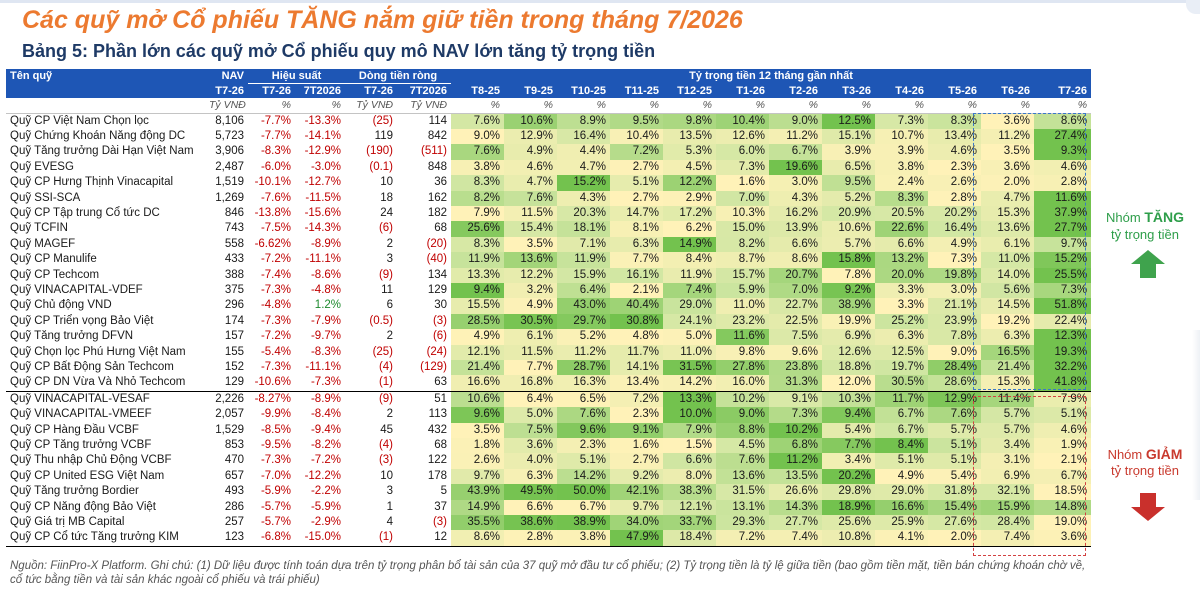 The image size is (1200, 589). Describe the element at coordinates (323, 259) in the screenshot. I see `perf-ytd: -11.1%` at that location.